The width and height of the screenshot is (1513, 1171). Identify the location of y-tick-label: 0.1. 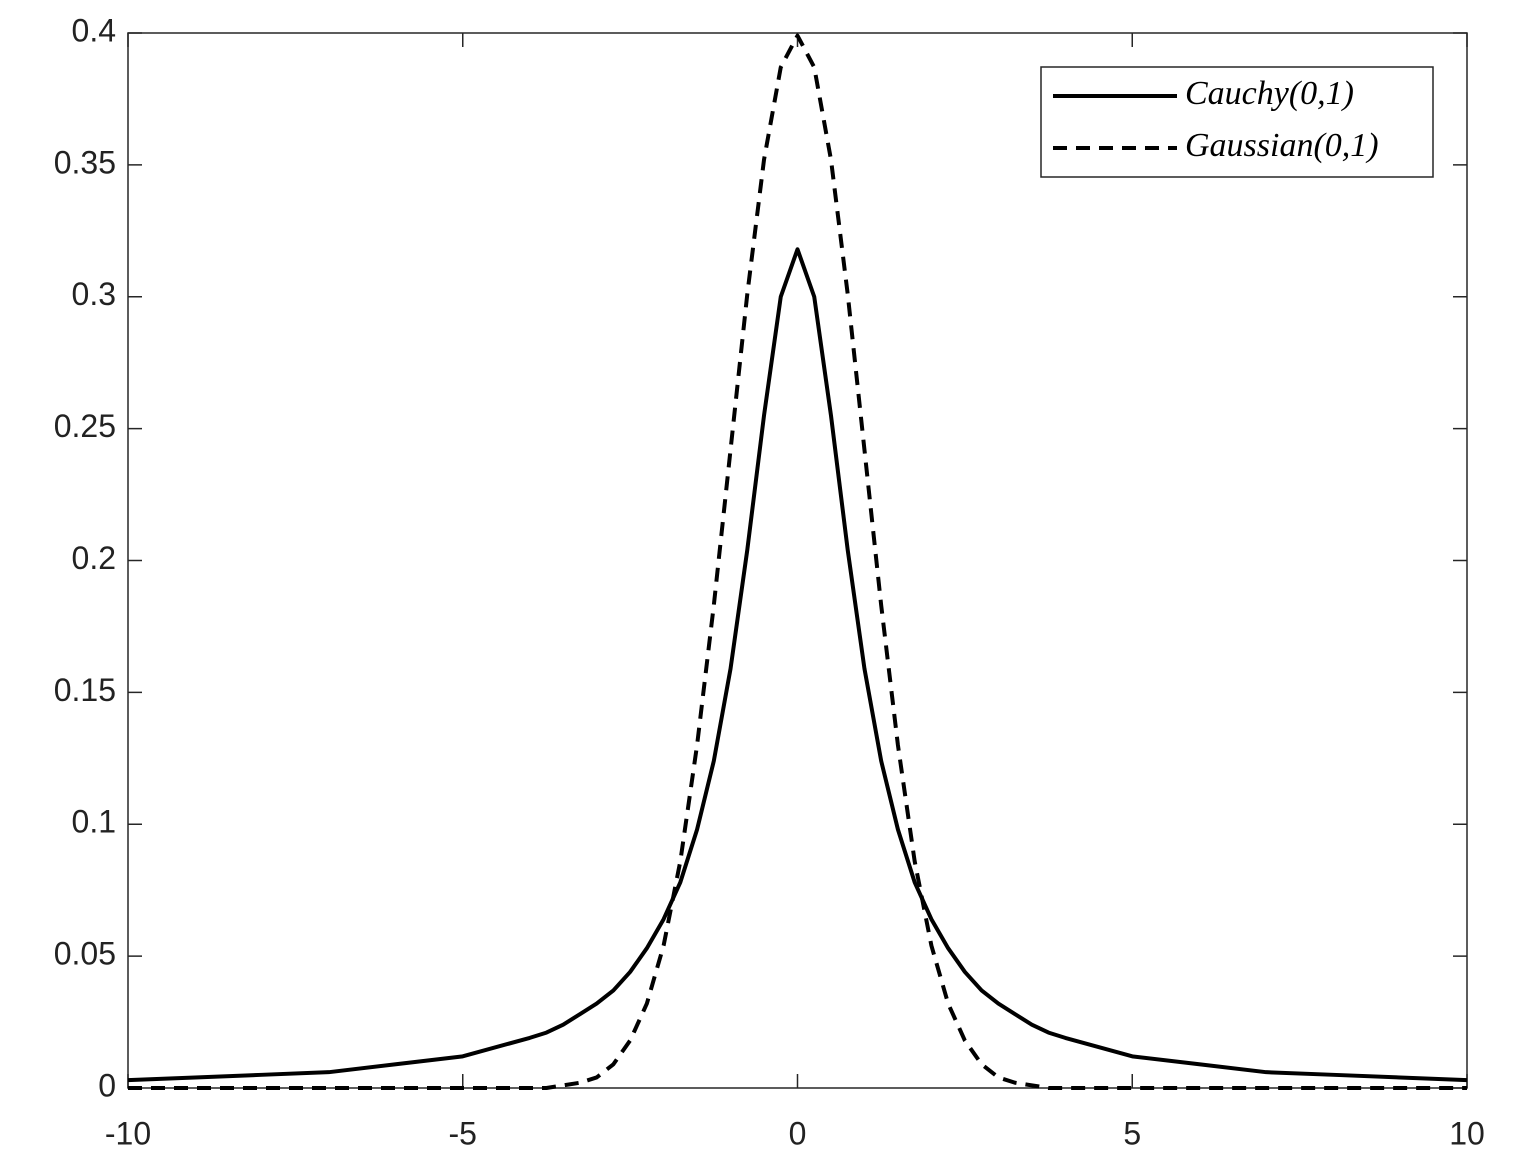
(94, 822).